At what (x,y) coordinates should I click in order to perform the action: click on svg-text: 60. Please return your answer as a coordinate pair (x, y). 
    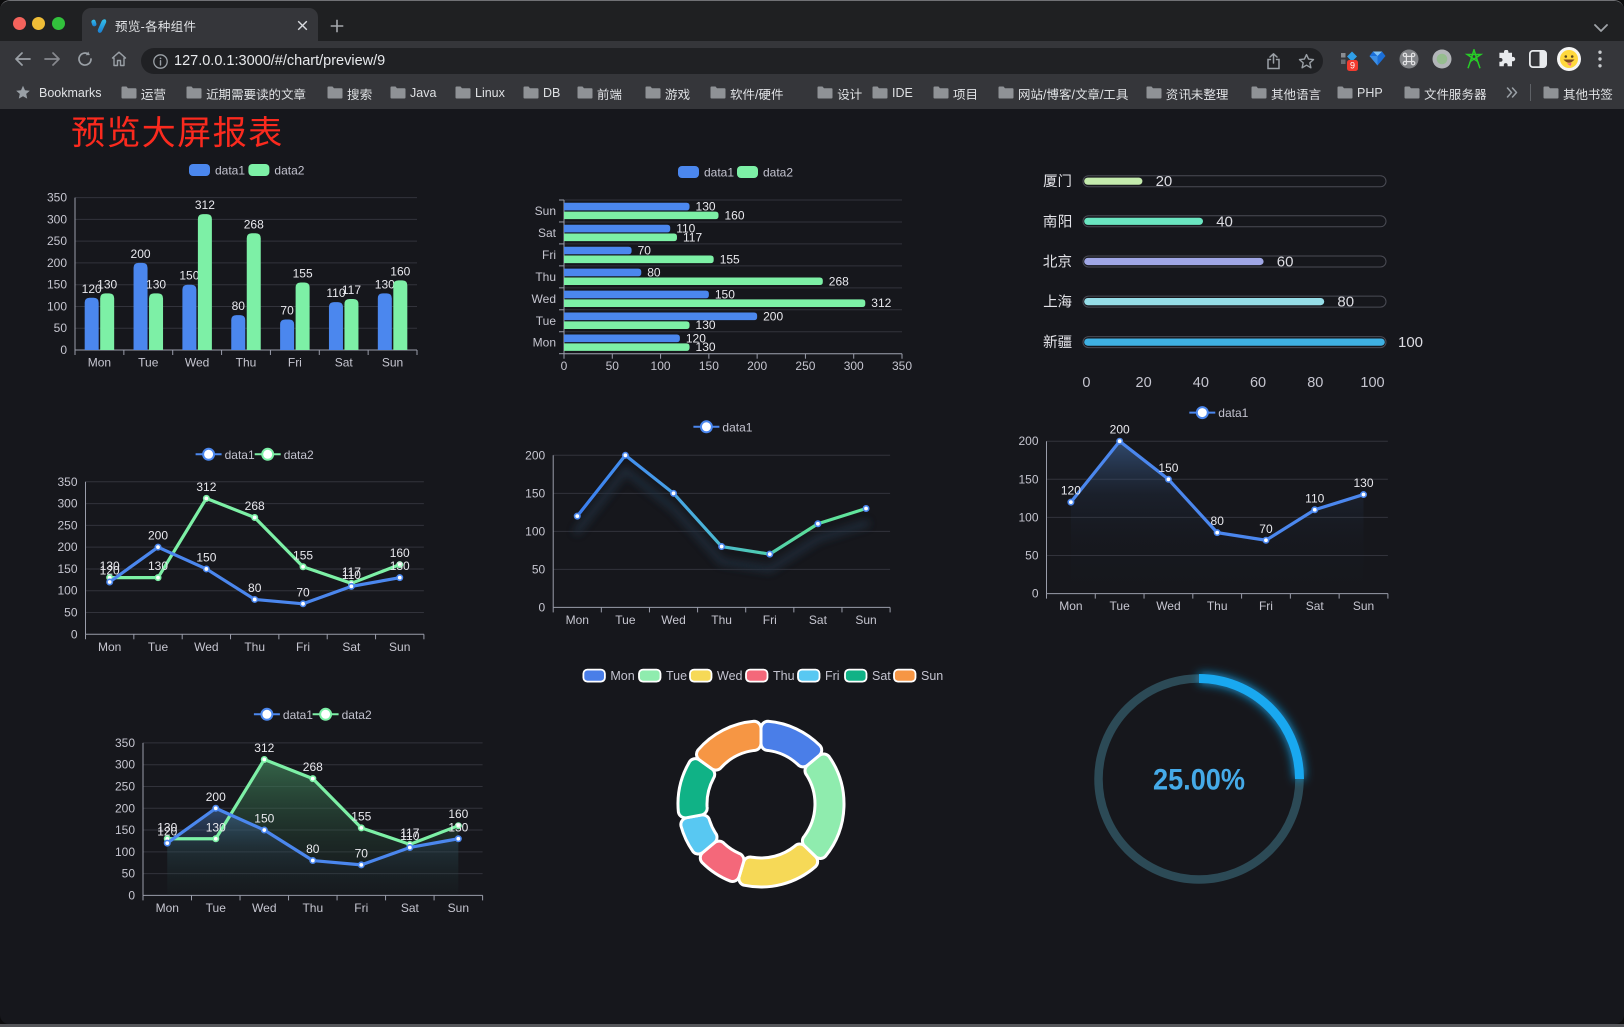
    Looking at the image, I should click on (1258, 383).